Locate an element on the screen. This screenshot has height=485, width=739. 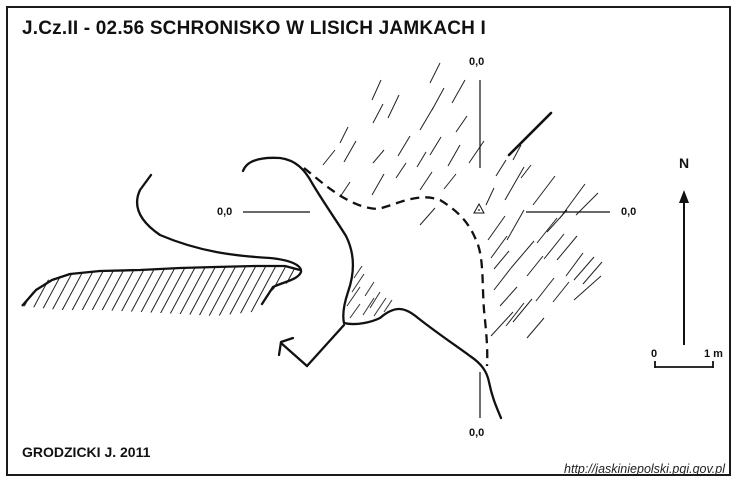
scale-start-label: 0 is located at coordinates (654, 354).